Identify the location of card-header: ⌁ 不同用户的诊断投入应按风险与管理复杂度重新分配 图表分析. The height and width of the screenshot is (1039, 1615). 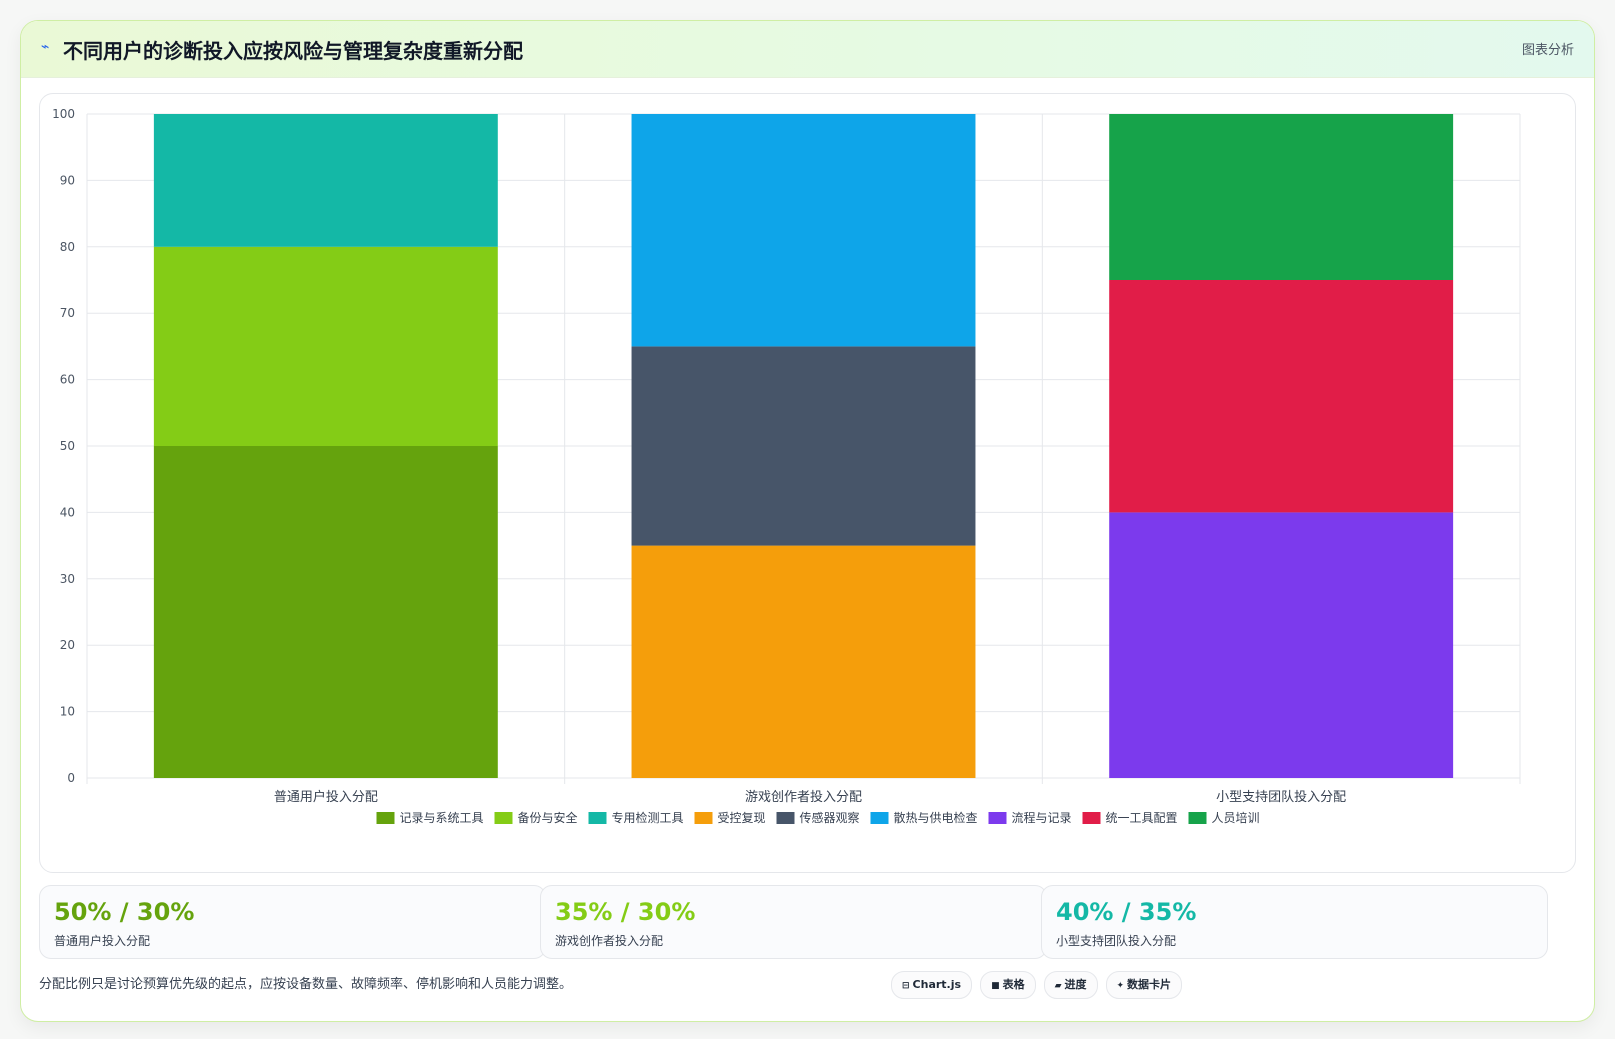
(807, 49).